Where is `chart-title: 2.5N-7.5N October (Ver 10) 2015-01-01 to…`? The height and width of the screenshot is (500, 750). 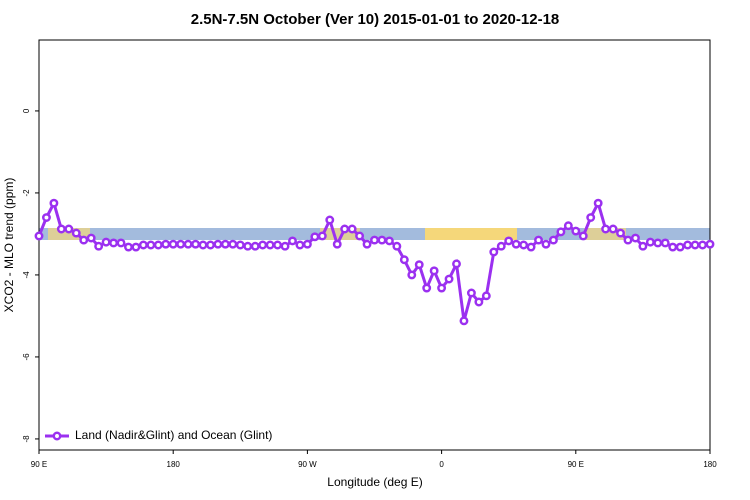
chart-title: 2.5N-7.5N October (Ver 10) 2015-01-01 to… is located at coordinates (375, 19).